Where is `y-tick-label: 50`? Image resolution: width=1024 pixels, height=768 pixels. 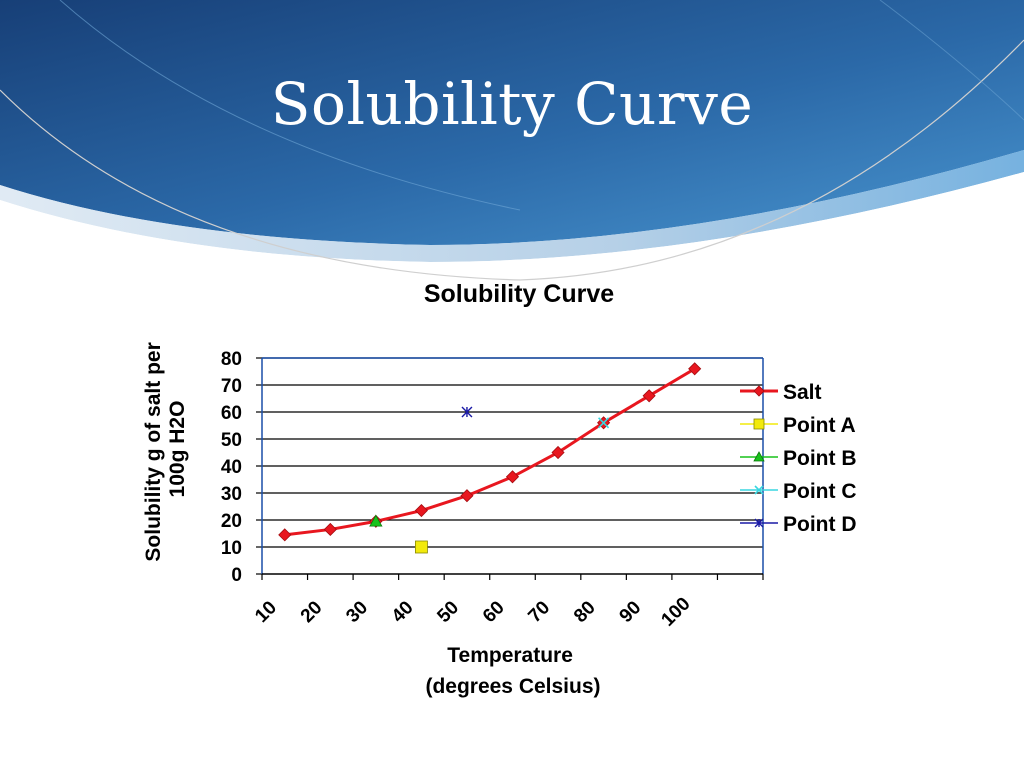 y-tick-label: 50 is located at coordinates (231, 440).